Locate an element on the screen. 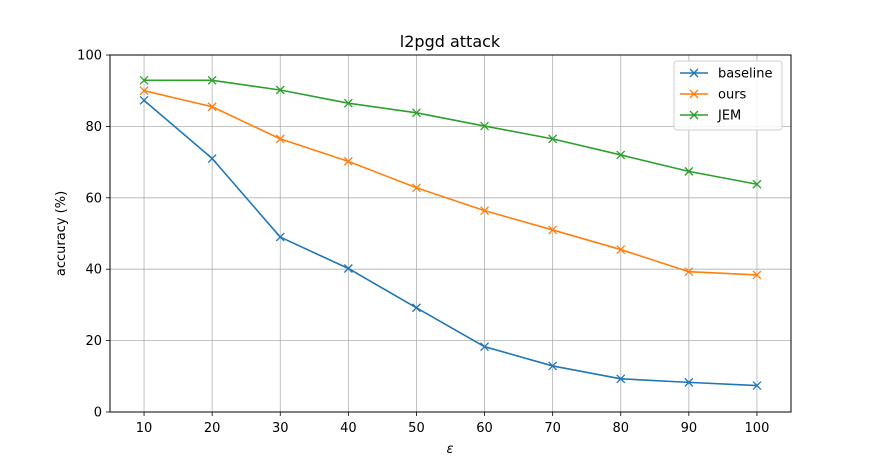 This screenshot has height=463, width=878. legend: baseline ours JEM is located at coordinates (728, 95).